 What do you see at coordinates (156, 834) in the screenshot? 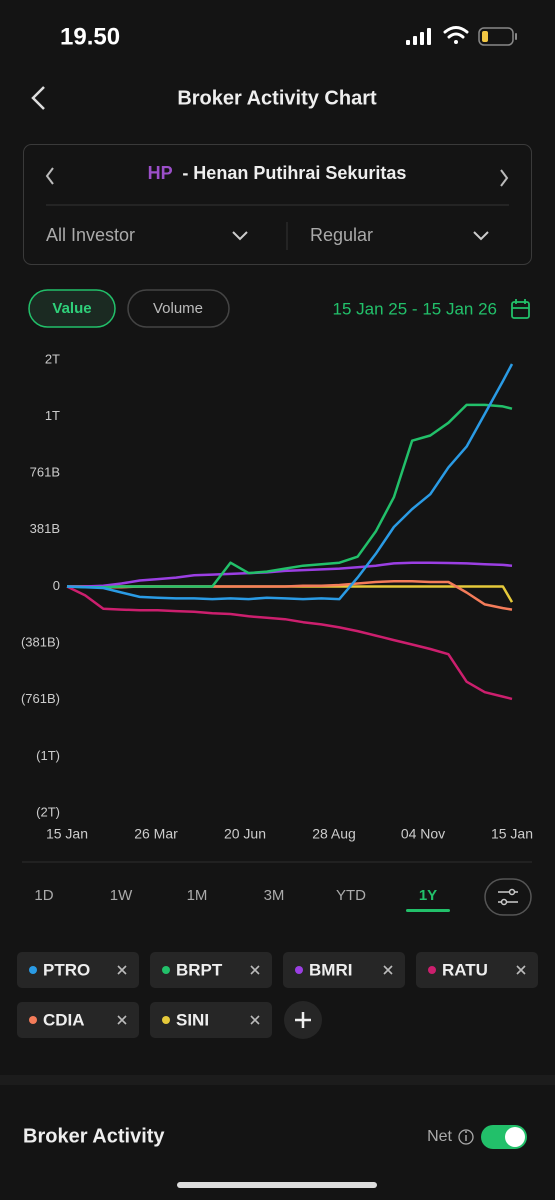
I see `x-tick-label: 26 Mar` at bounding box center [156, 834].